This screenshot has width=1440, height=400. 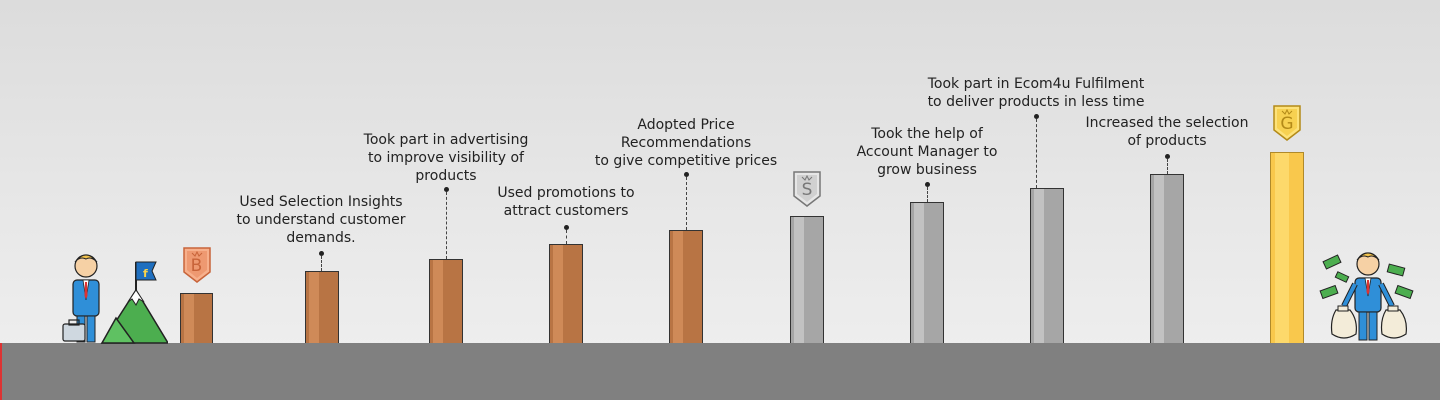 What do you see at coordinates (134, 316) in the screenshot?
I see `mountain-icon` at bounding box center [134, 316].